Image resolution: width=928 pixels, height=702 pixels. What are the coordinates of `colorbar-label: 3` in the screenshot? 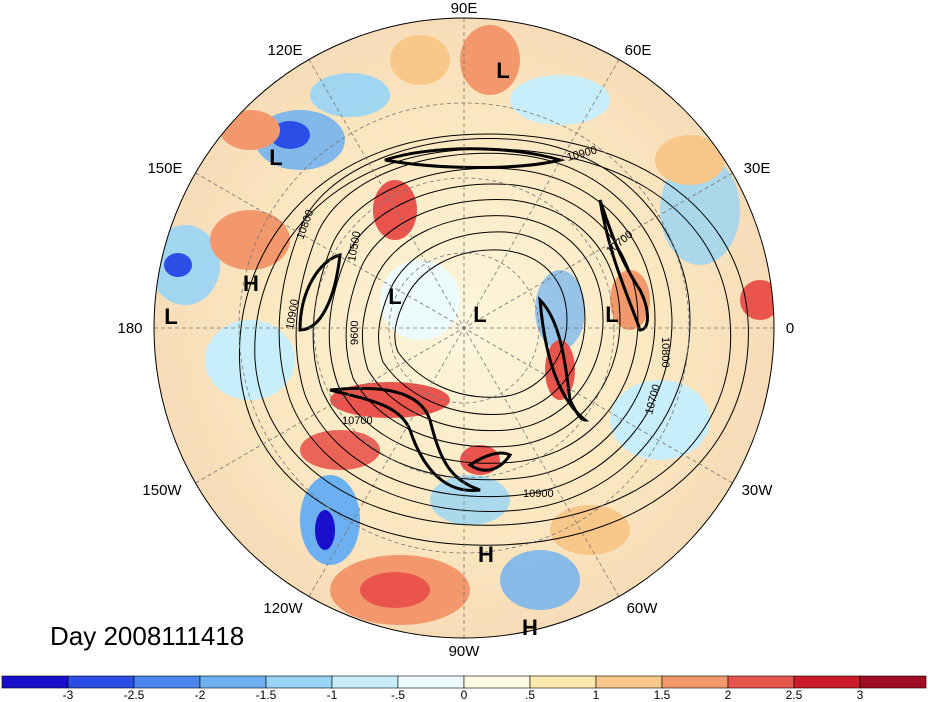 It's located at (860, 695).